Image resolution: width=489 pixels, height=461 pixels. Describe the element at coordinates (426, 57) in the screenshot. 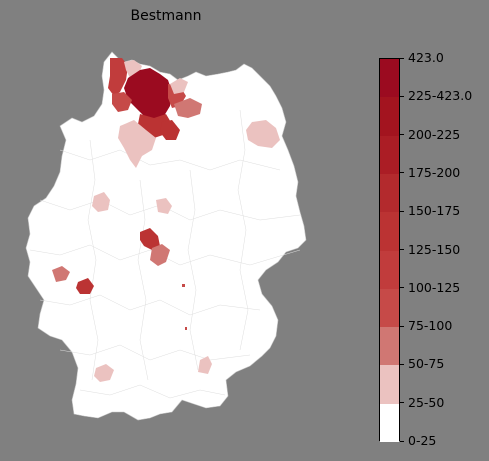

I see `tick-label: 423.0` at that location.